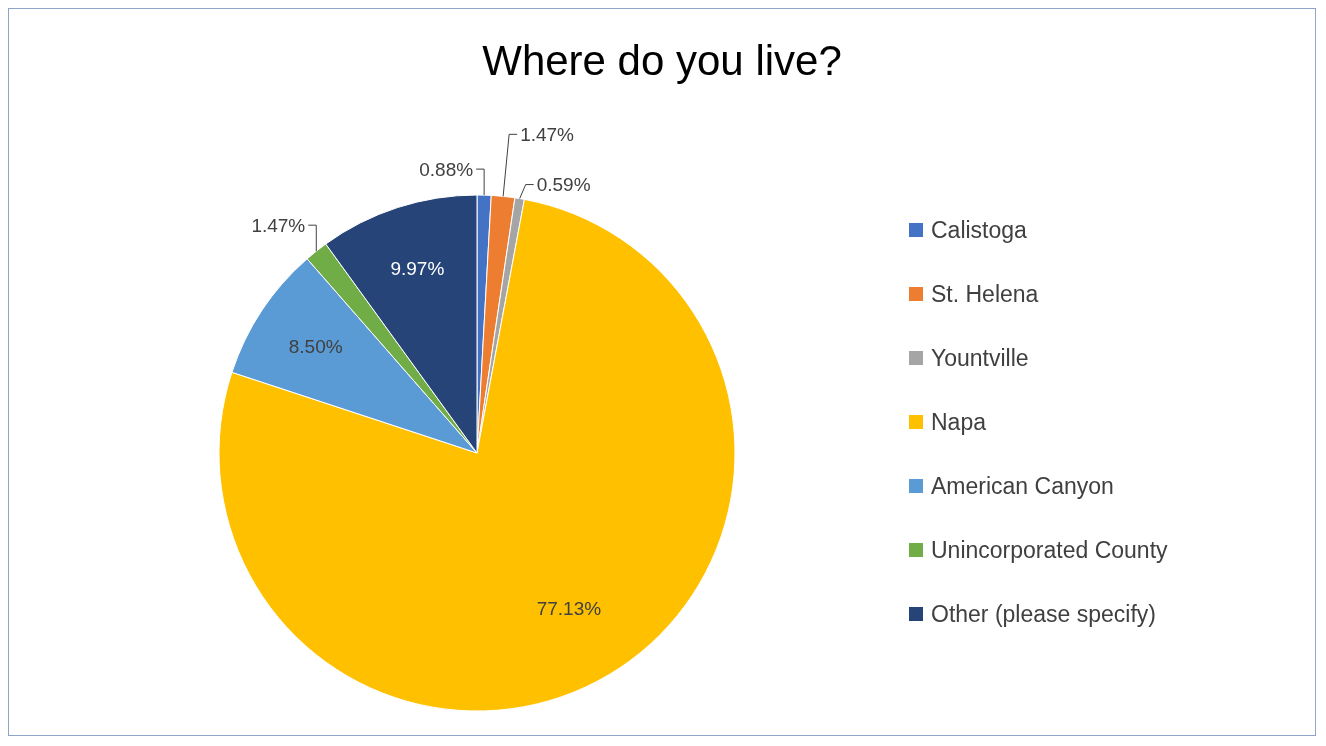 The height and width of the screenshot is (746, 1326). I want to click on legend-label: American Canyon, so click(1022, 486).